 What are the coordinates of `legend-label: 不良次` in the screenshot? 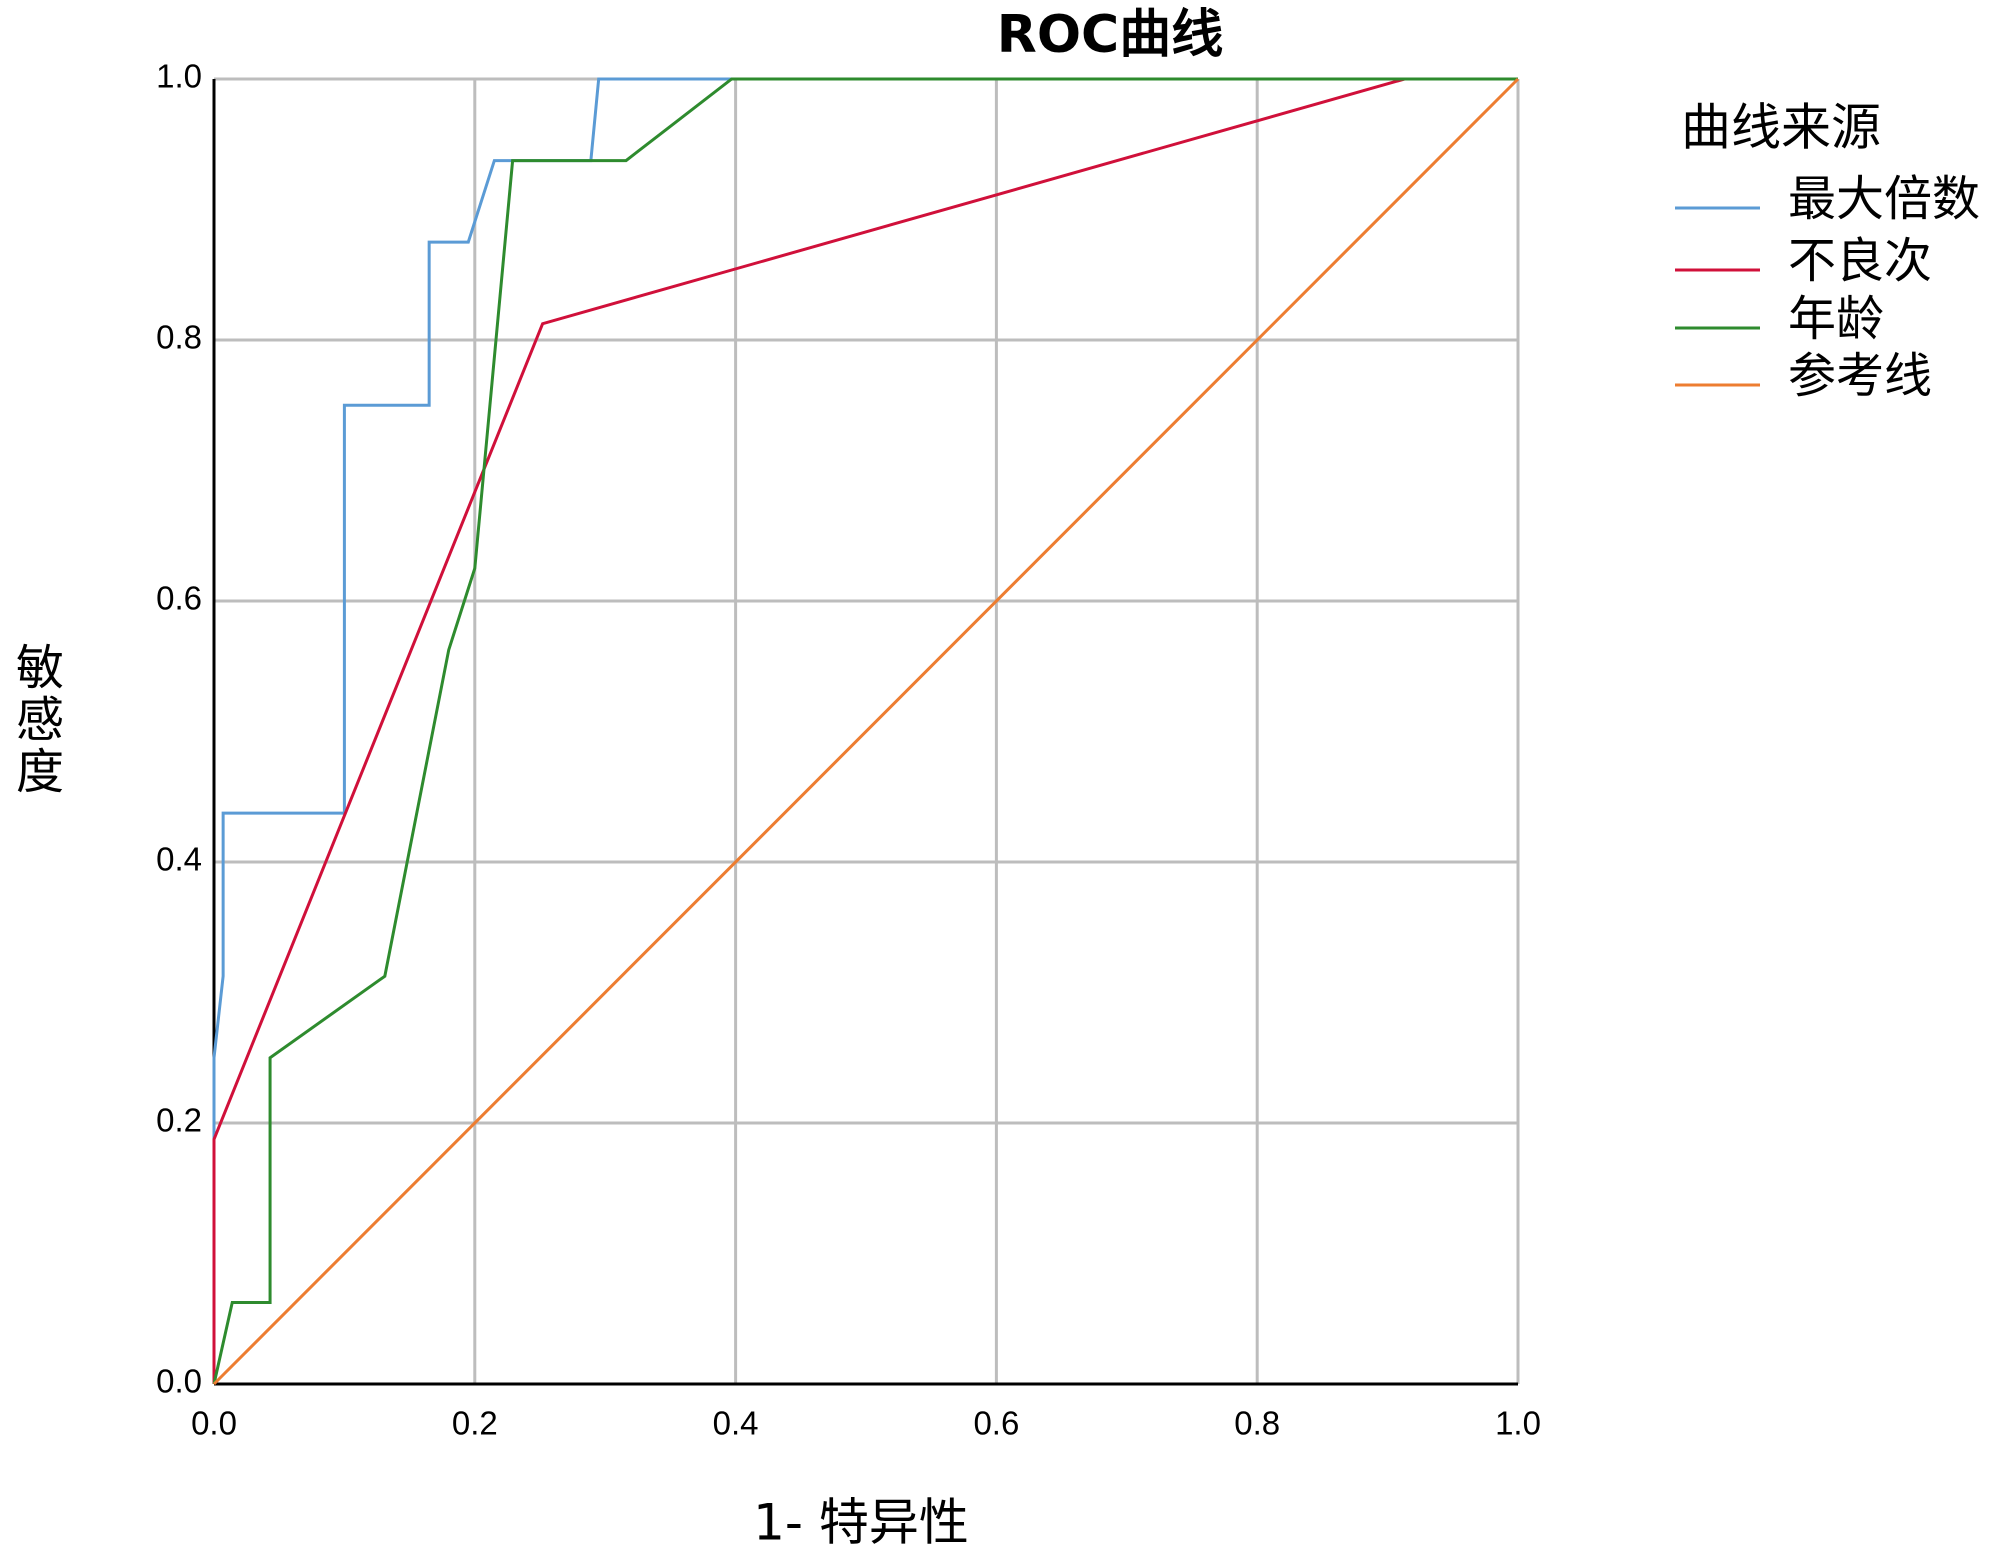 It's located at (1860, 261).